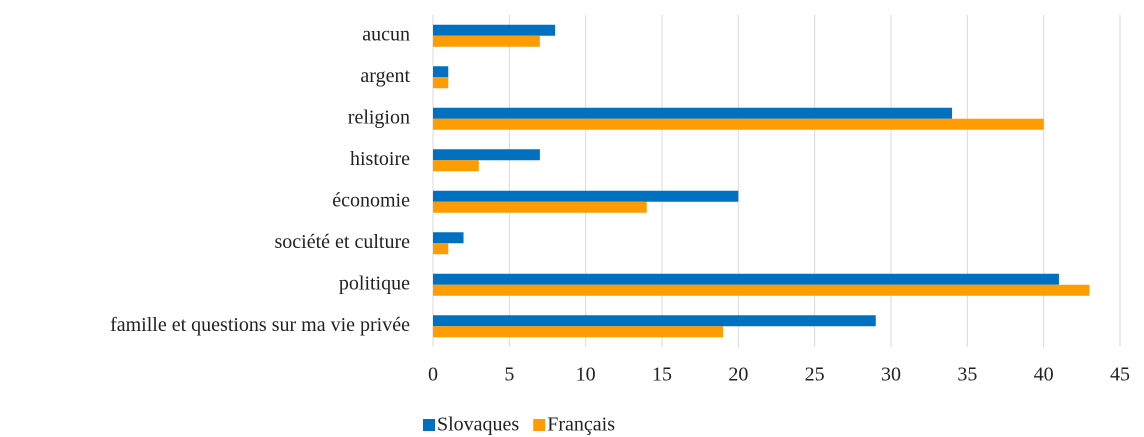 The height and width of the screenshot is (437, 1144). I want to click on x-tick-label: 0, so click(433, 375).